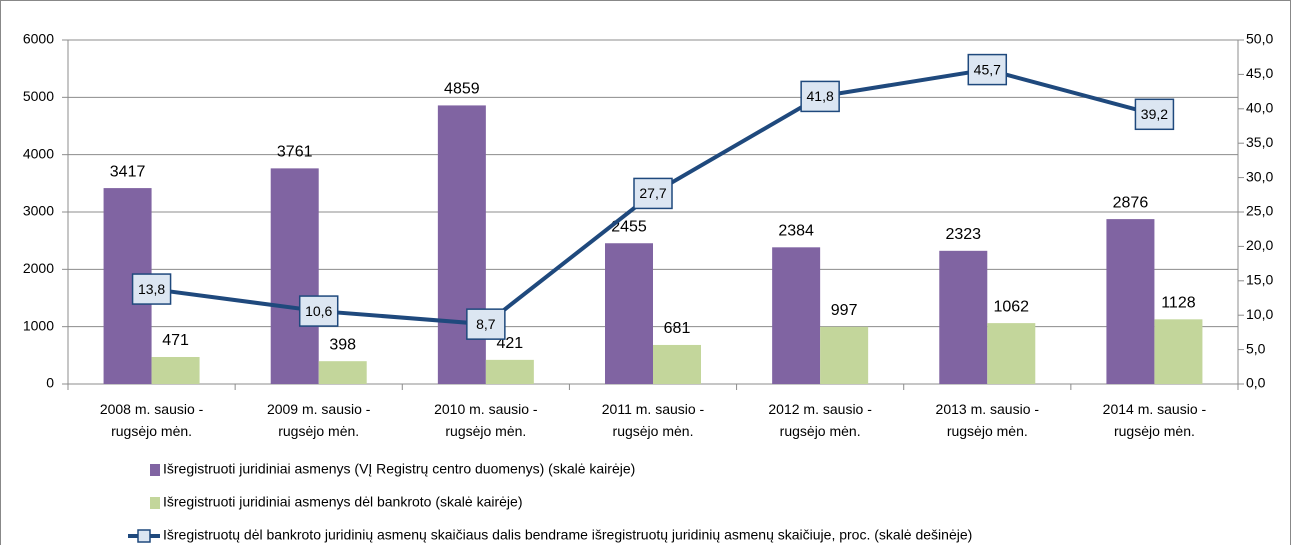 The width and height of the screenshot is (1291, 550). What do you see at coordinates (963, 234) in the screenshot?
I see `bar-label: 2323` at bounding box center [963, 234].